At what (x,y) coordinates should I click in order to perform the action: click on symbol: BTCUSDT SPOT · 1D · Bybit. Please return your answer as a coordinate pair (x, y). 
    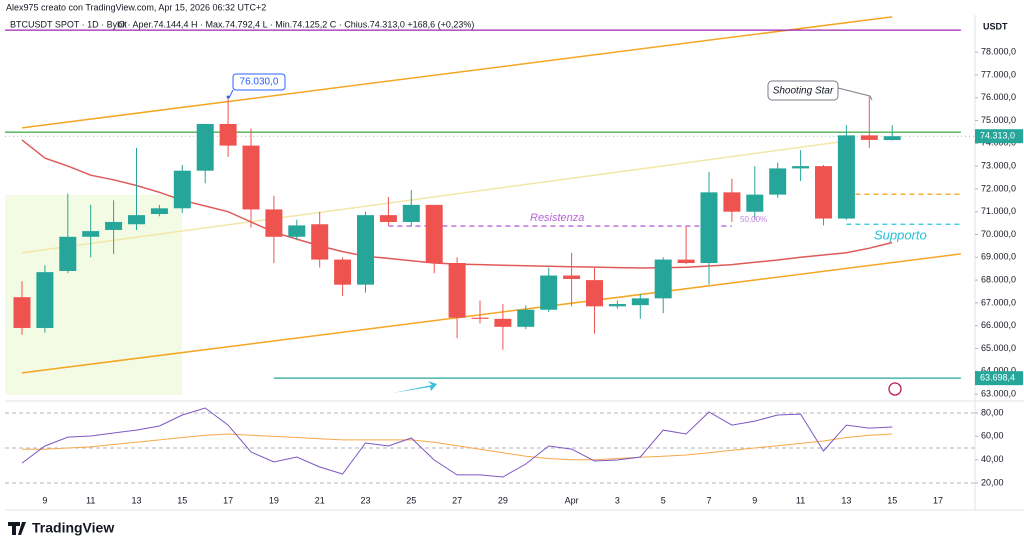
    Looking at the image, I should click on (68, 24).